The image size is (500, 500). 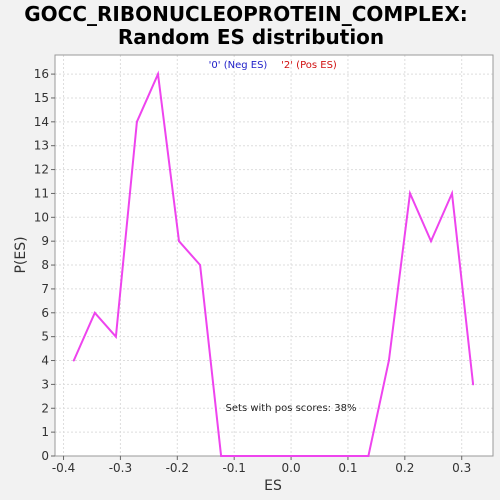 What do you see at coordinates (21, 254) in the screenshot?
I see `y-axis-label: P(ES)` at bounding box center [21, 254].